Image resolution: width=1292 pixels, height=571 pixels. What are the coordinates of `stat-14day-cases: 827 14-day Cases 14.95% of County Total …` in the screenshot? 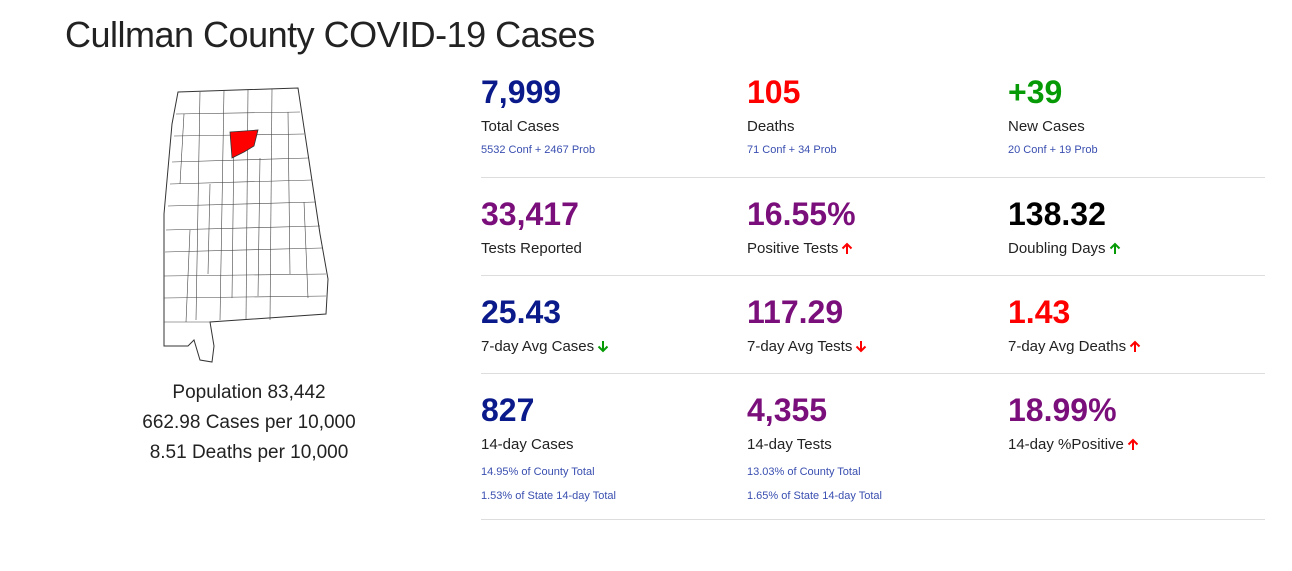 It's located at (548, 447).